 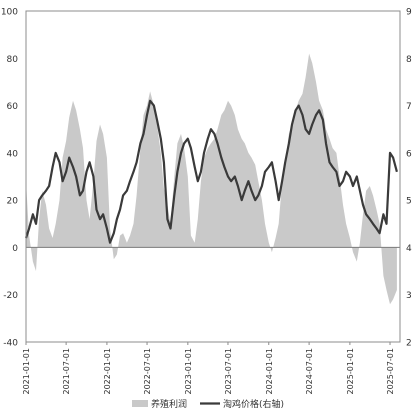 What do you see at coordinates (26, 371) in the screenshot?
I see `x-tick-label: 2021-01-01` at bounding box center [26, 371].